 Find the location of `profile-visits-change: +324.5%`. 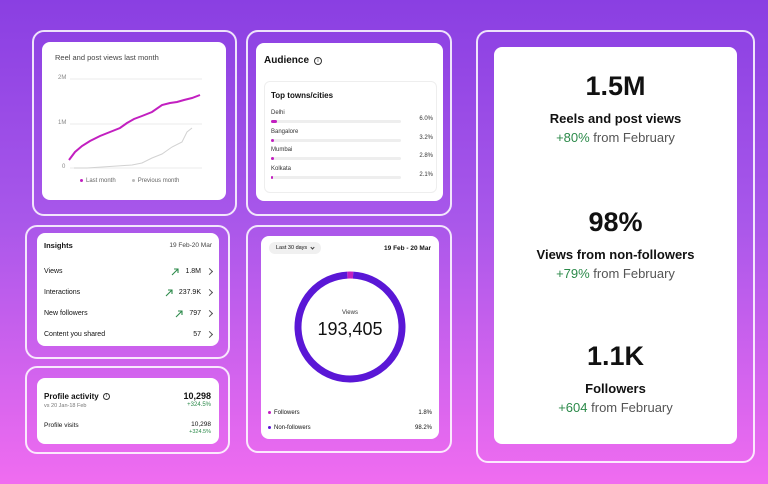

profile-visits-change: +324.5% is located at coordinates (200, 432).